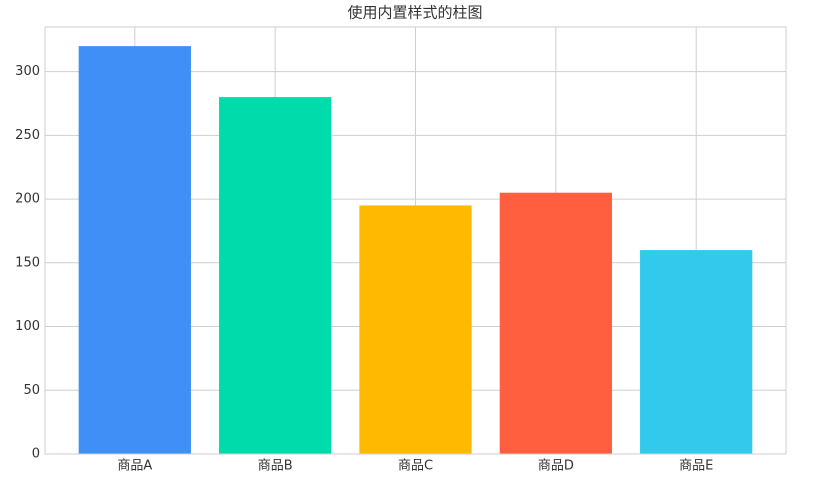 The width and height of the screenshot is (820, 485). Describe the element at coordinates (36, 454) in the screenshot. I see `y-tick-label: 0` at that location.